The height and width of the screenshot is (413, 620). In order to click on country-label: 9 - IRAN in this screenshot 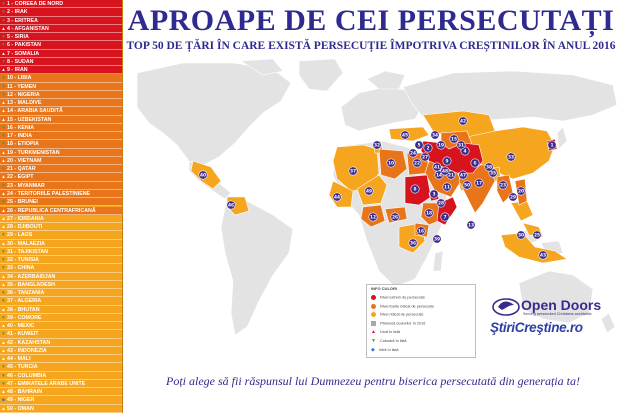, I will do `click(17, 70)`.